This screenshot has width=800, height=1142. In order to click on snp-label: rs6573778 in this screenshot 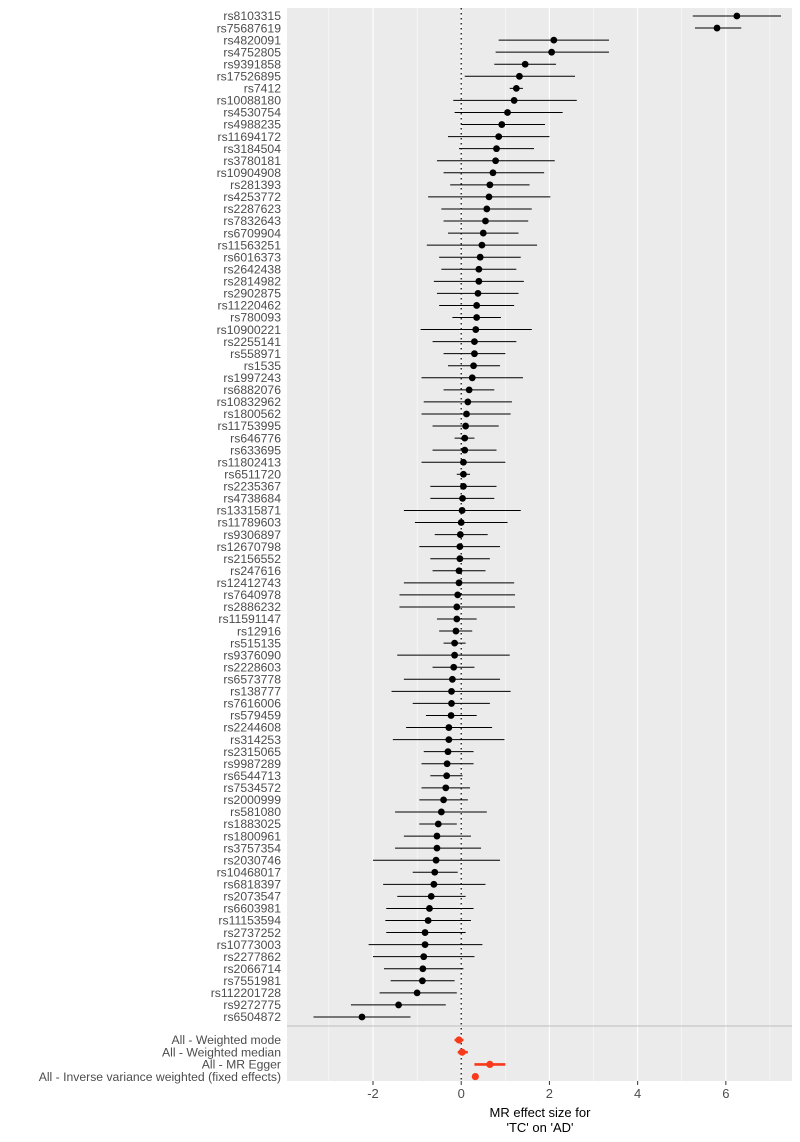, I will do `click(252, 680)`.